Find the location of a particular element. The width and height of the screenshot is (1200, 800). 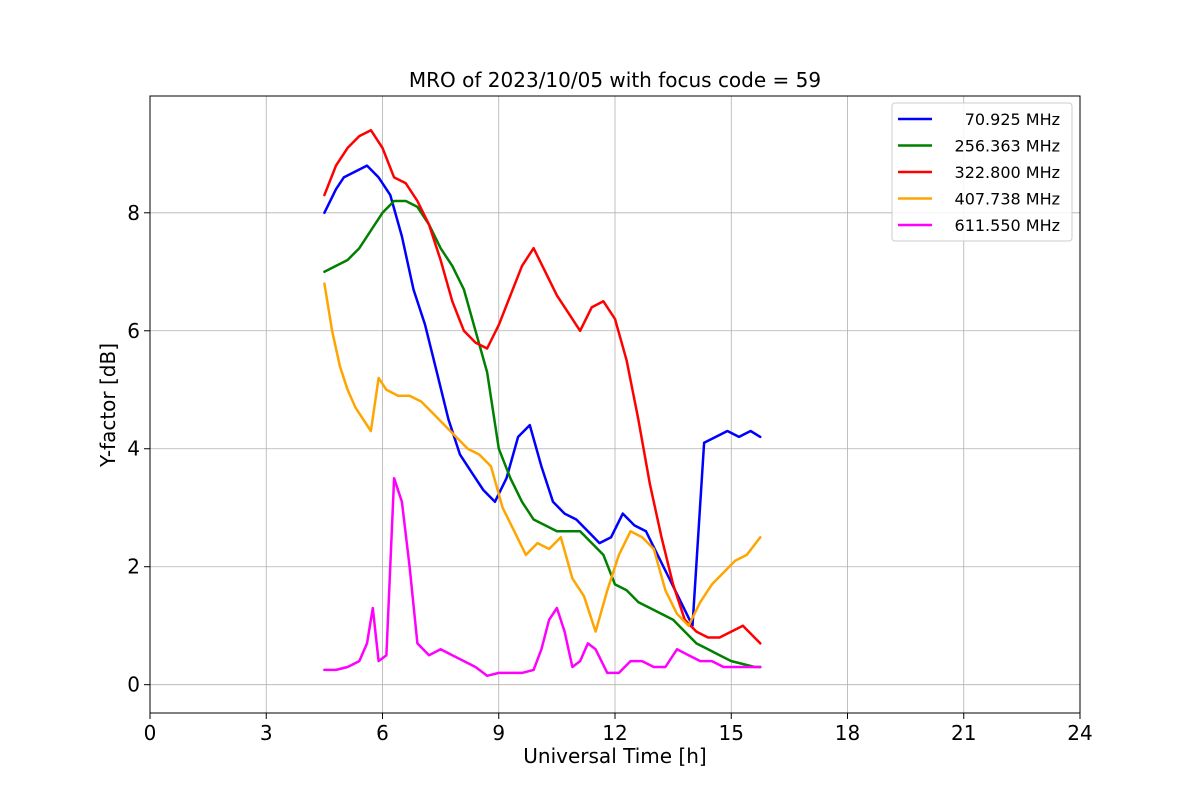

y-axis-ticks: 0 2 4 6 8 is located at coordinates (138, 449).